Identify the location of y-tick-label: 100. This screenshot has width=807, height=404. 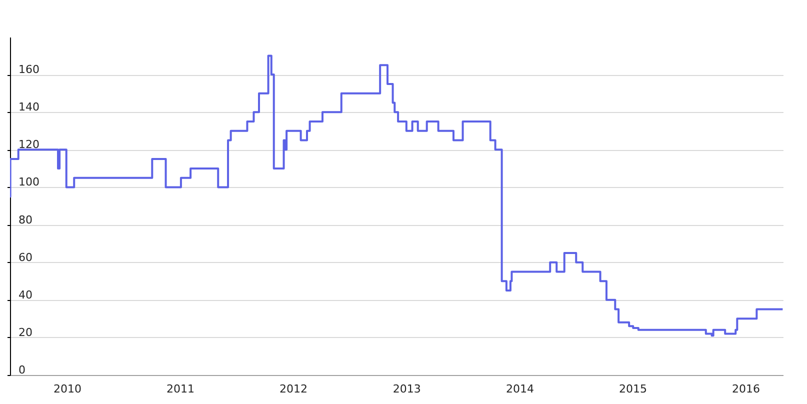
(29, 182).